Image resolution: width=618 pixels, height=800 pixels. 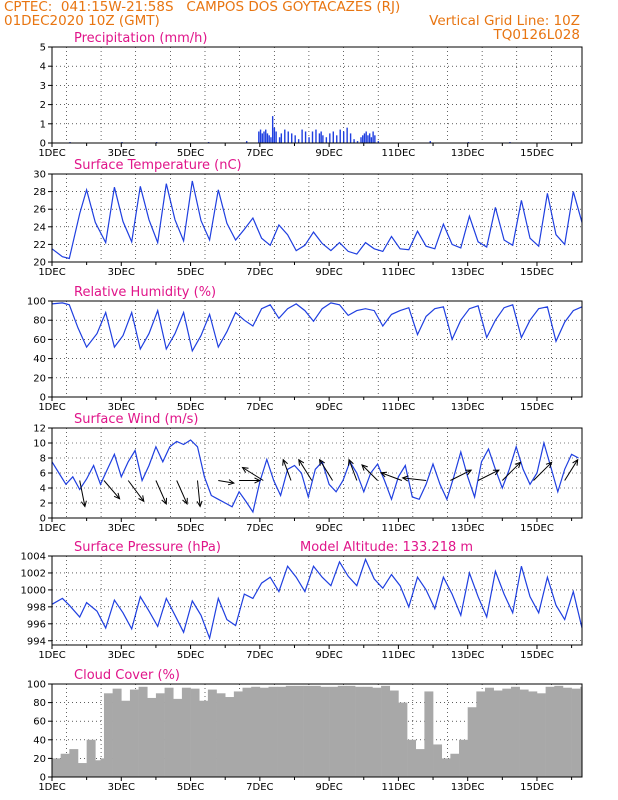 What do you see at coordinates (158, 165) in the screenshot?
I see `panel-title: Surface Temperature (nC)` at bounding box center [158, 165].